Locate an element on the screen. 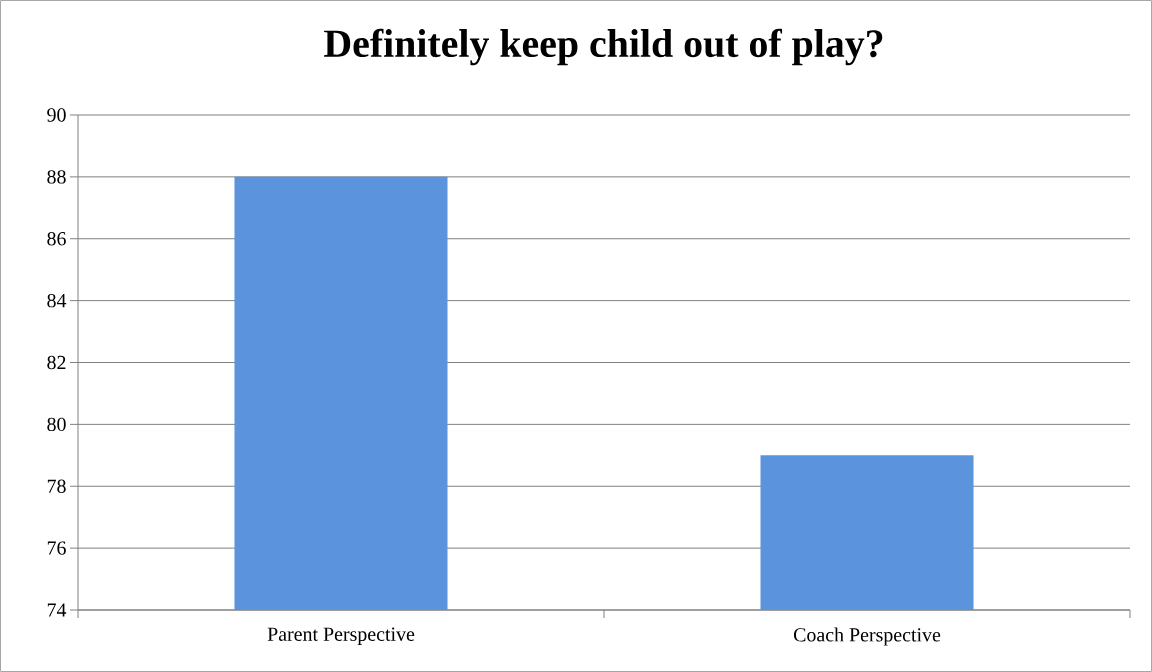  x-tick-label: Parent Perspective is located at coordinates (341, 636).